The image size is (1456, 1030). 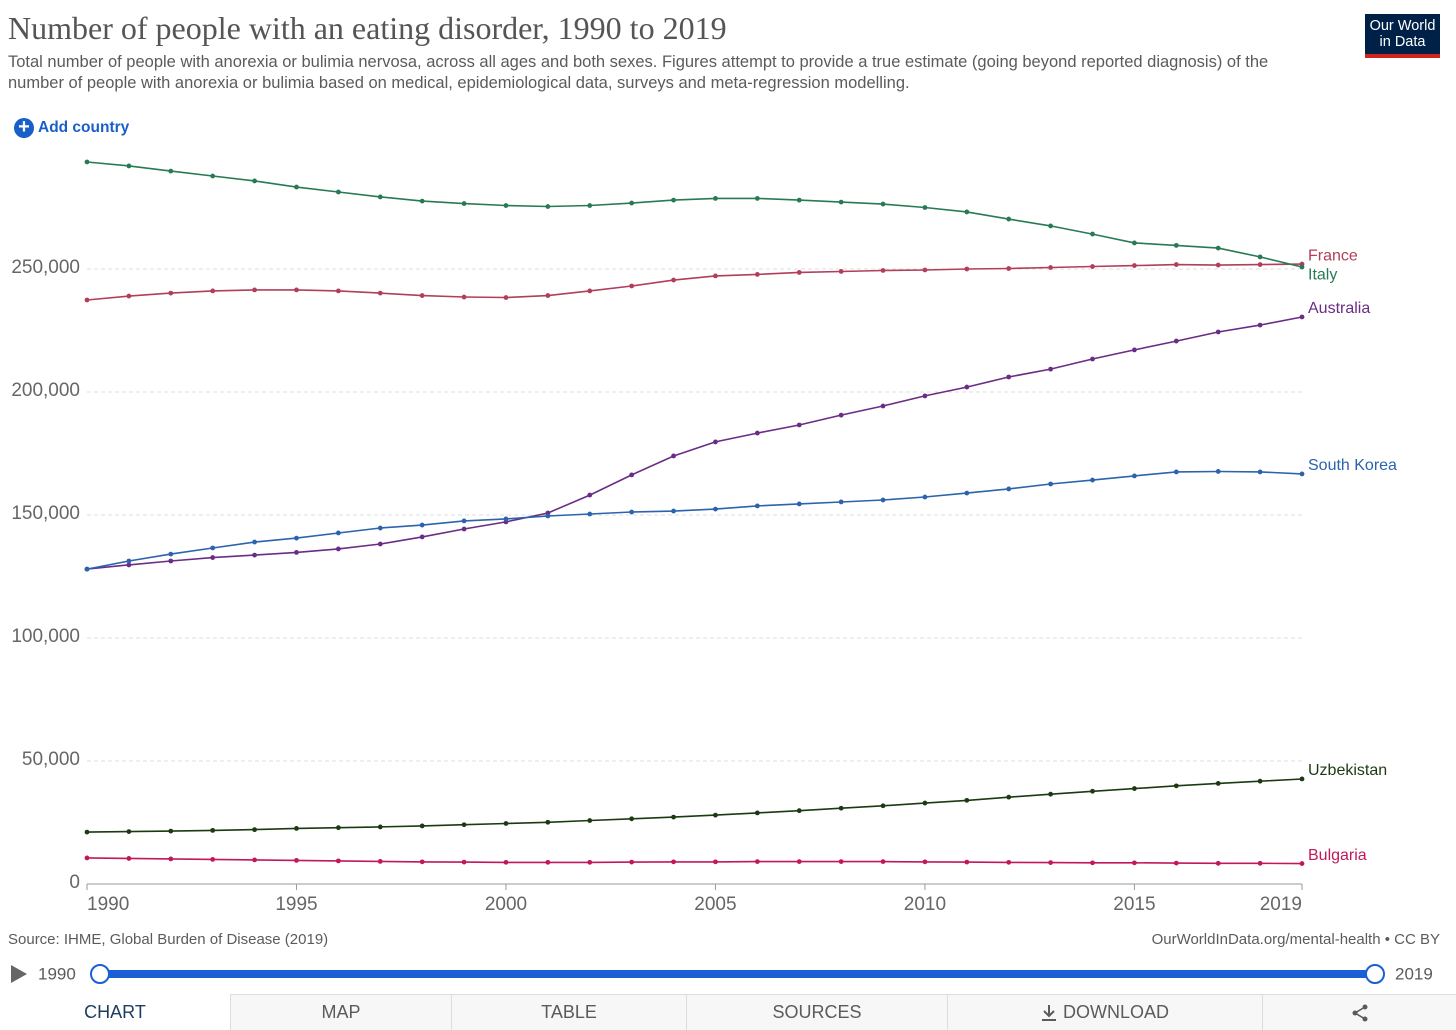 What do you see at coordinates (115, 1012) in the screenshot?
I see `tab: CHART` at bounding box center [115, 1012].